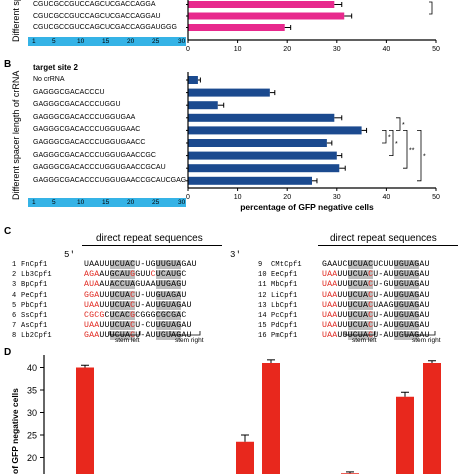 The image size is (474, 474). Describe the element at coordinates (262, 336) in the screenshot. I see `row-number: 16` at that location.